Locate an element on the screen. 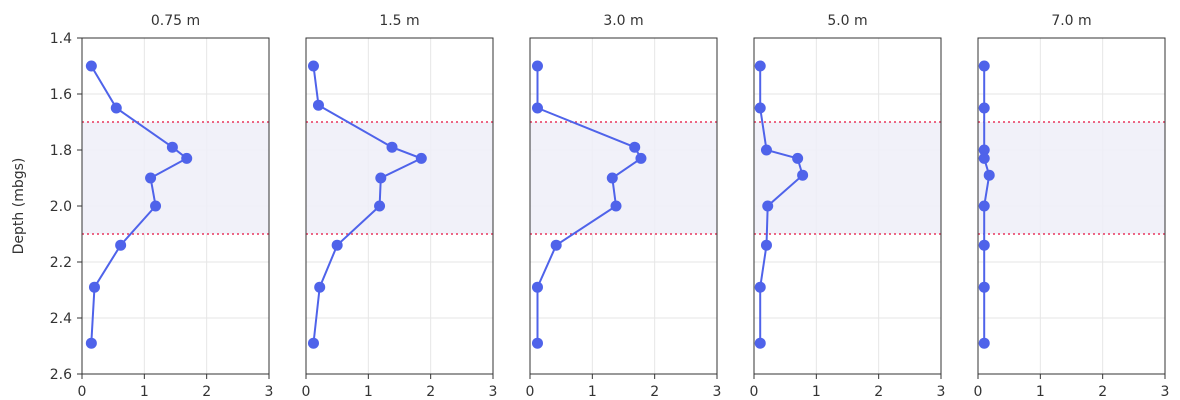 The height and width of the screenshot is (400, 1180). y-tick-label: 2.4 is located at coordinates (61, 319).